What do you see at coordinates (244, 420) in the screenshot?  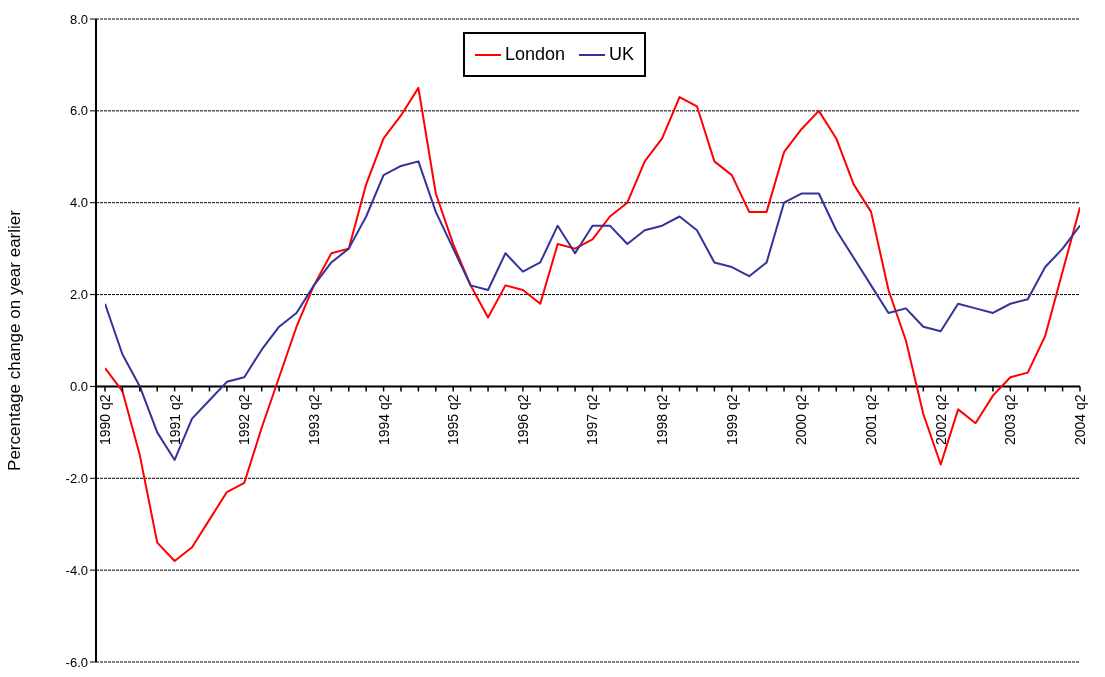 I see `x-tick-label: 1992 q2` at bounding box center [244, 420].